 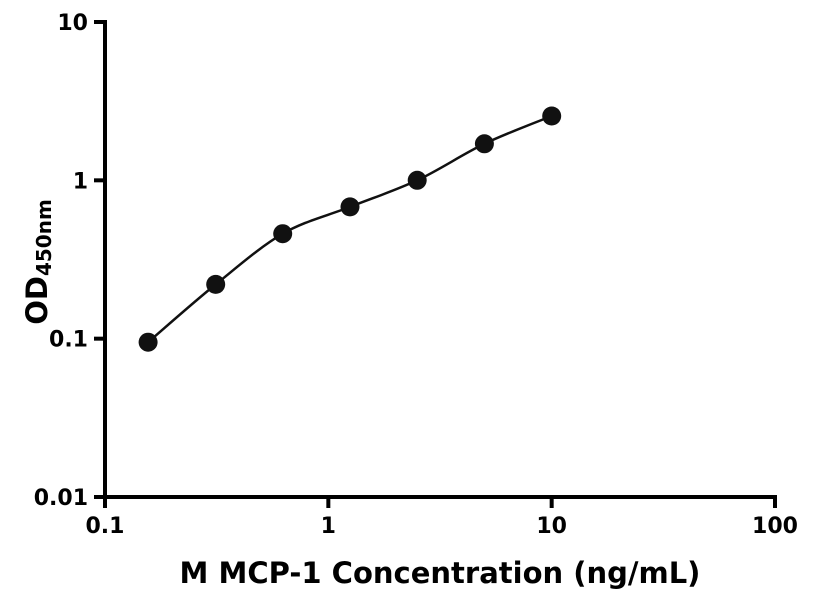 I want to click on y-axis-label-subscript: 450nm, so click(x=44, y=238).